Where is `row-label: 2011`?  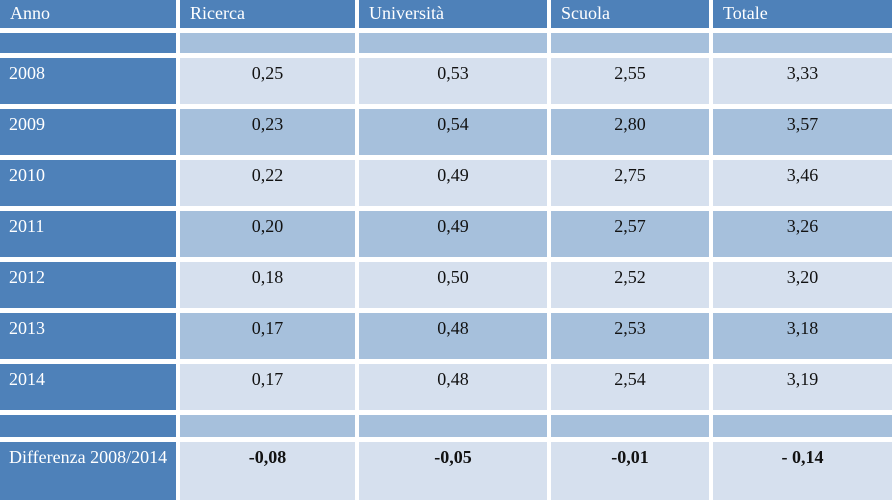
row-label: 2011 is located at coordinates (88, 234).